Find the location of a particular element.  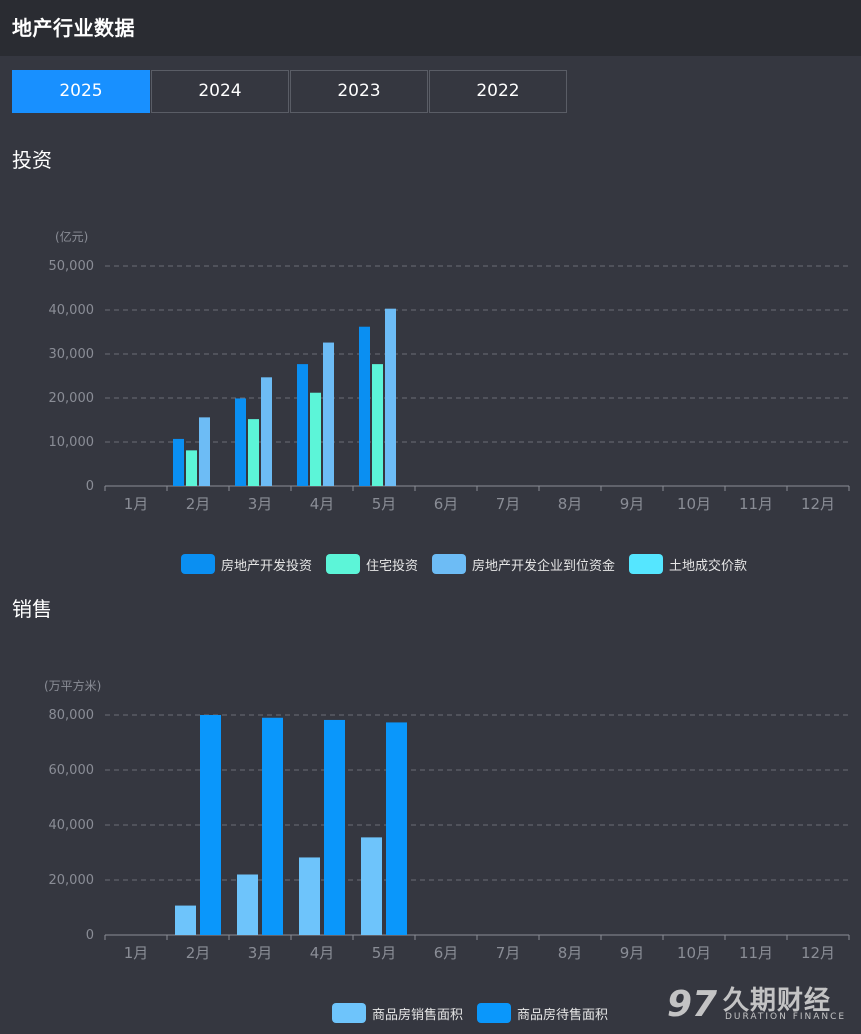

year-tabs: 2025 2024 2023 2022 is located at coordinates (290, 92).